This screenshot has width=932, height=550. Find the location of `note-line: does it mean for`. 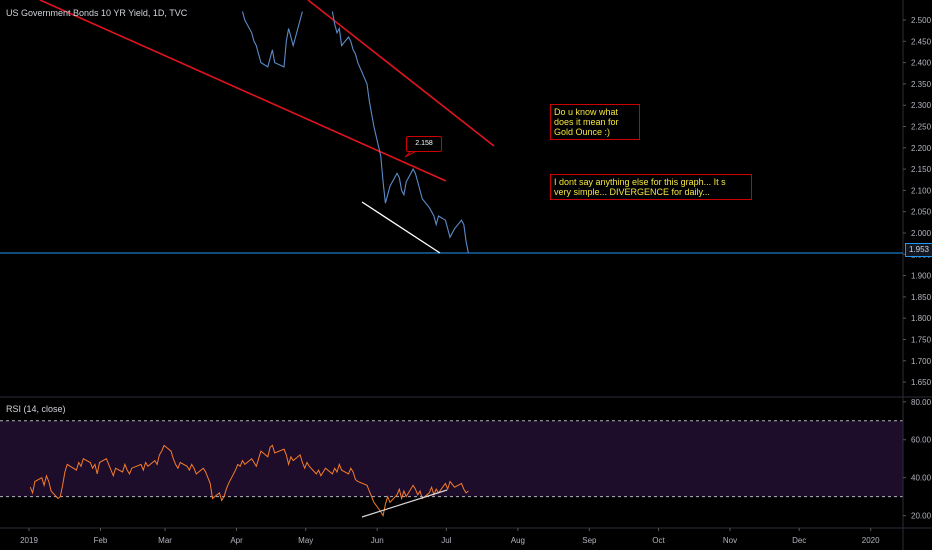

note-line: does it mean for is located at coordinates (586, 122).